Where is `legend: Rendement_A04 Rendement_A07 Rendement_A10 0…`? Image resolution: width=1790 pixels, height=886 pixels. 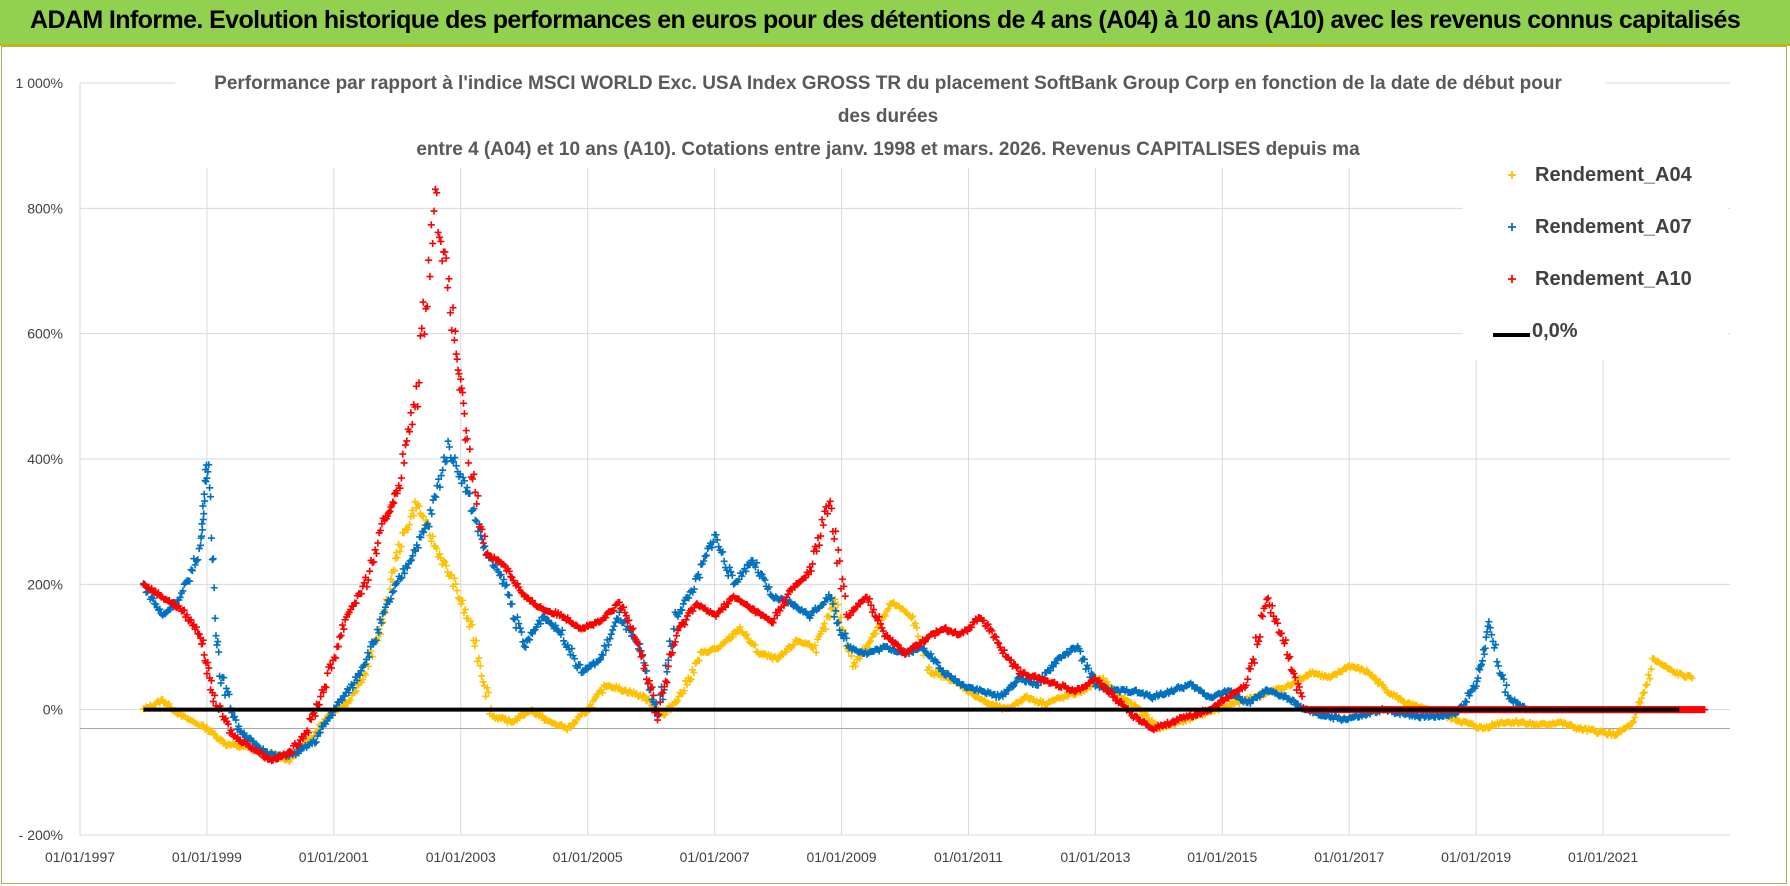 legend: Rendement_A04 Rendement_A07 Rendement_A10 0… is located at coordinates (1595, 260).